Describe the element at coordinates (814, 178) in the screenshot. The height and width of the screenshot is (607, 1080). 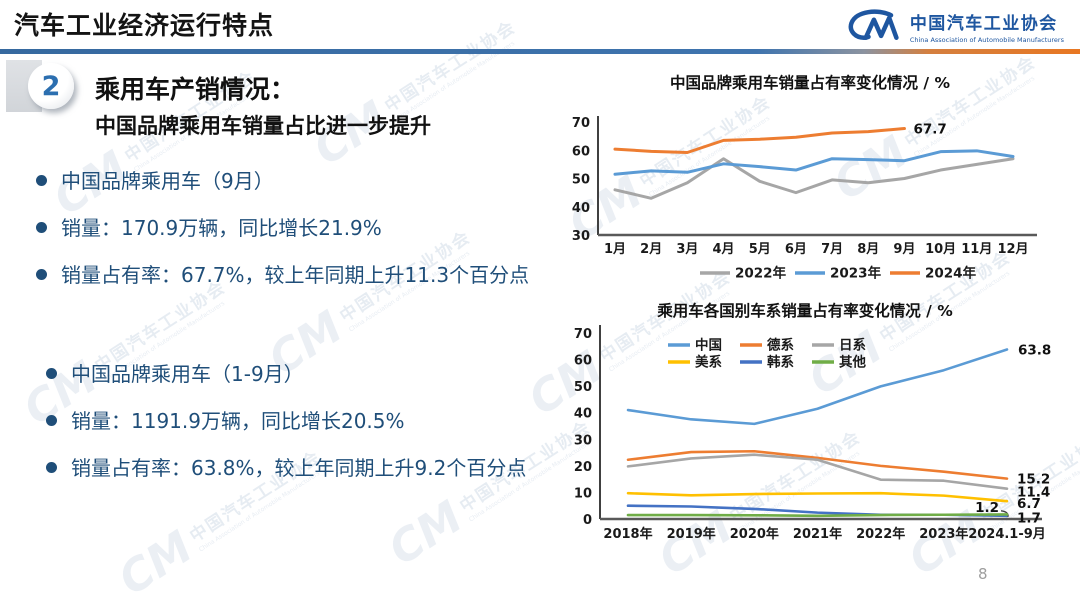
I see `series-line-2022年` at that location.